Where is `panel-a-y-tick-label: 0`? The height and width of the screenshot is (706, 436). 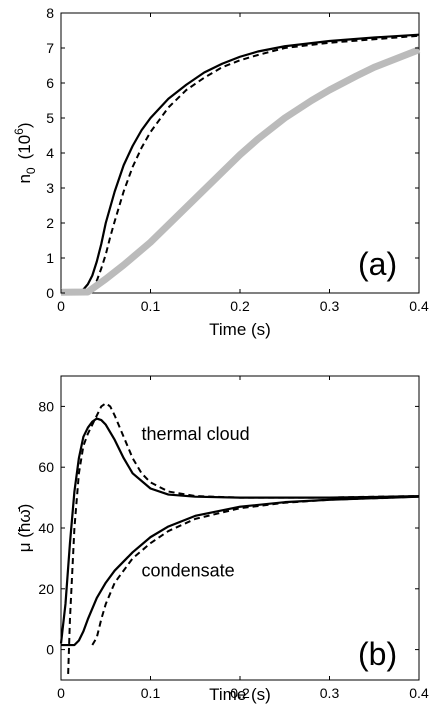
panel-a-y-tick-label: 0 is located at coordinates (50, 293).